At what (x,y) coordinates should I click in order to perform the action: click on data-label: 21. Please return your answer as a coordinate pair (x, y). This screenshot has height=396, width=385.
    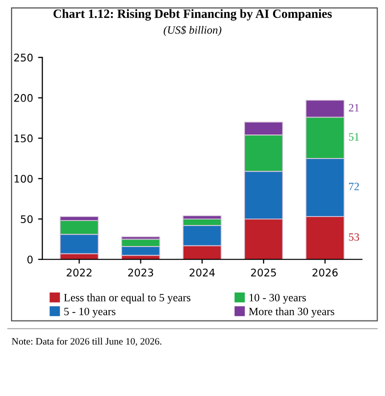
    Looking at the image, I should click on (353, 108).